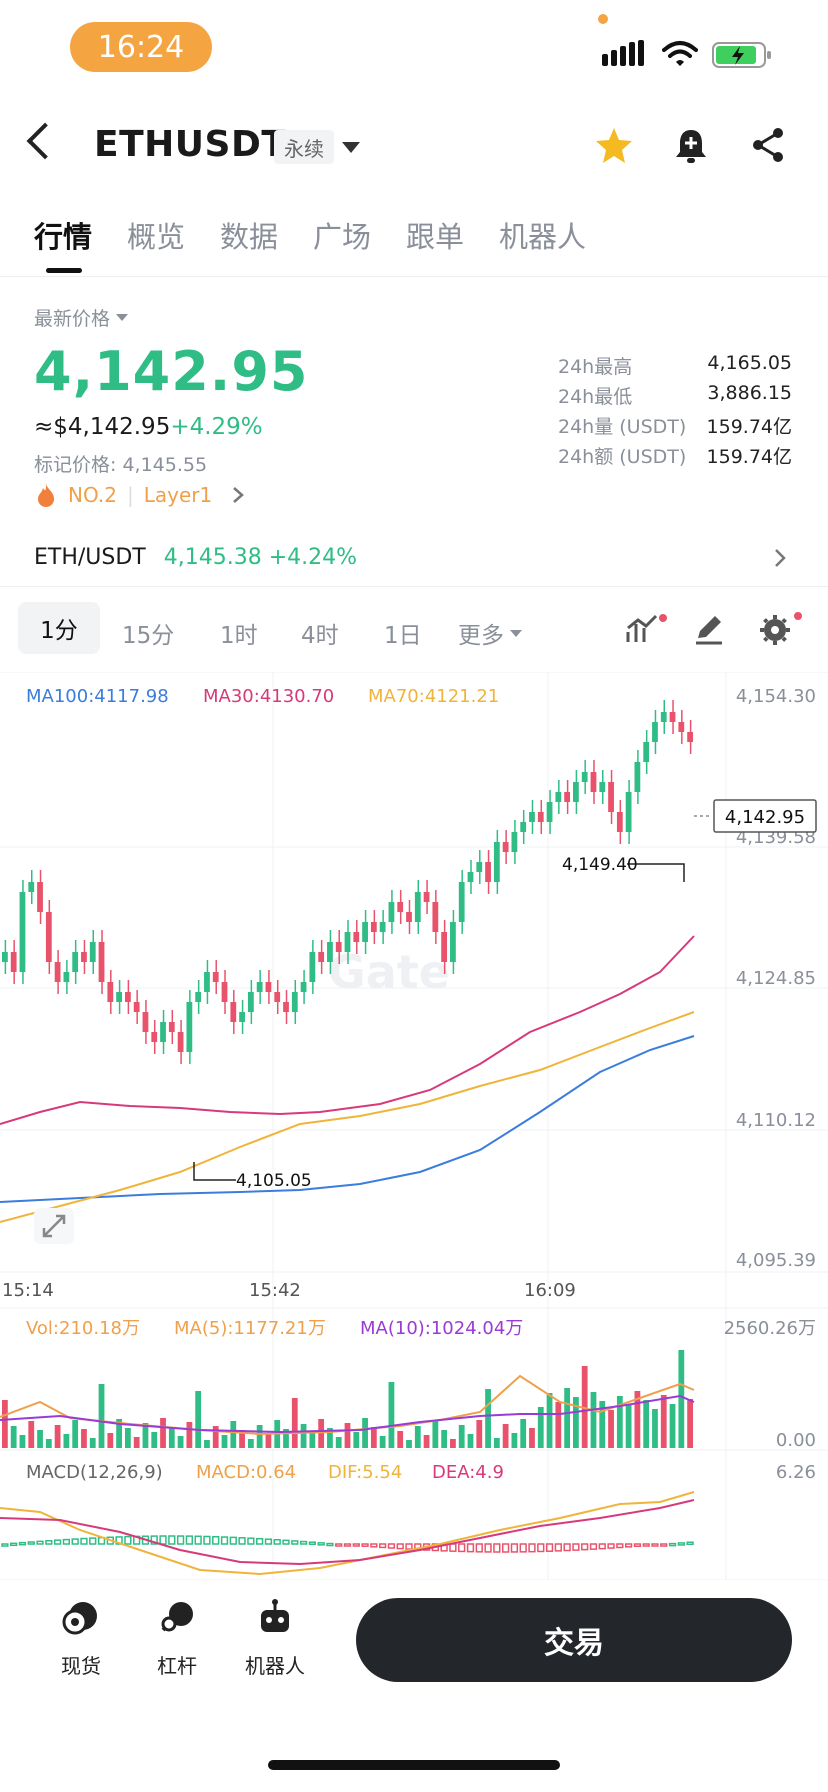  What do you see at coordinates (347, 1030) in the screenshot?
I see `ma30-line` at bounding box center [347, 1030].